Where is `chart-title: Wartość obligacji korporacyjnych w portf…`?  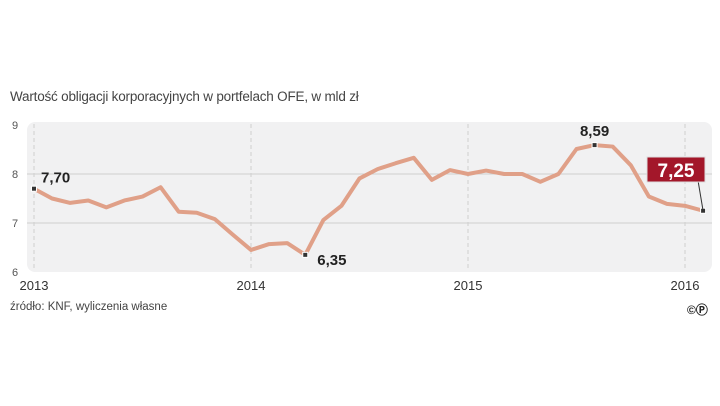
chart-title: Wartość obligacji korporacyjnych w portf… is located at coordinates (184, 96).